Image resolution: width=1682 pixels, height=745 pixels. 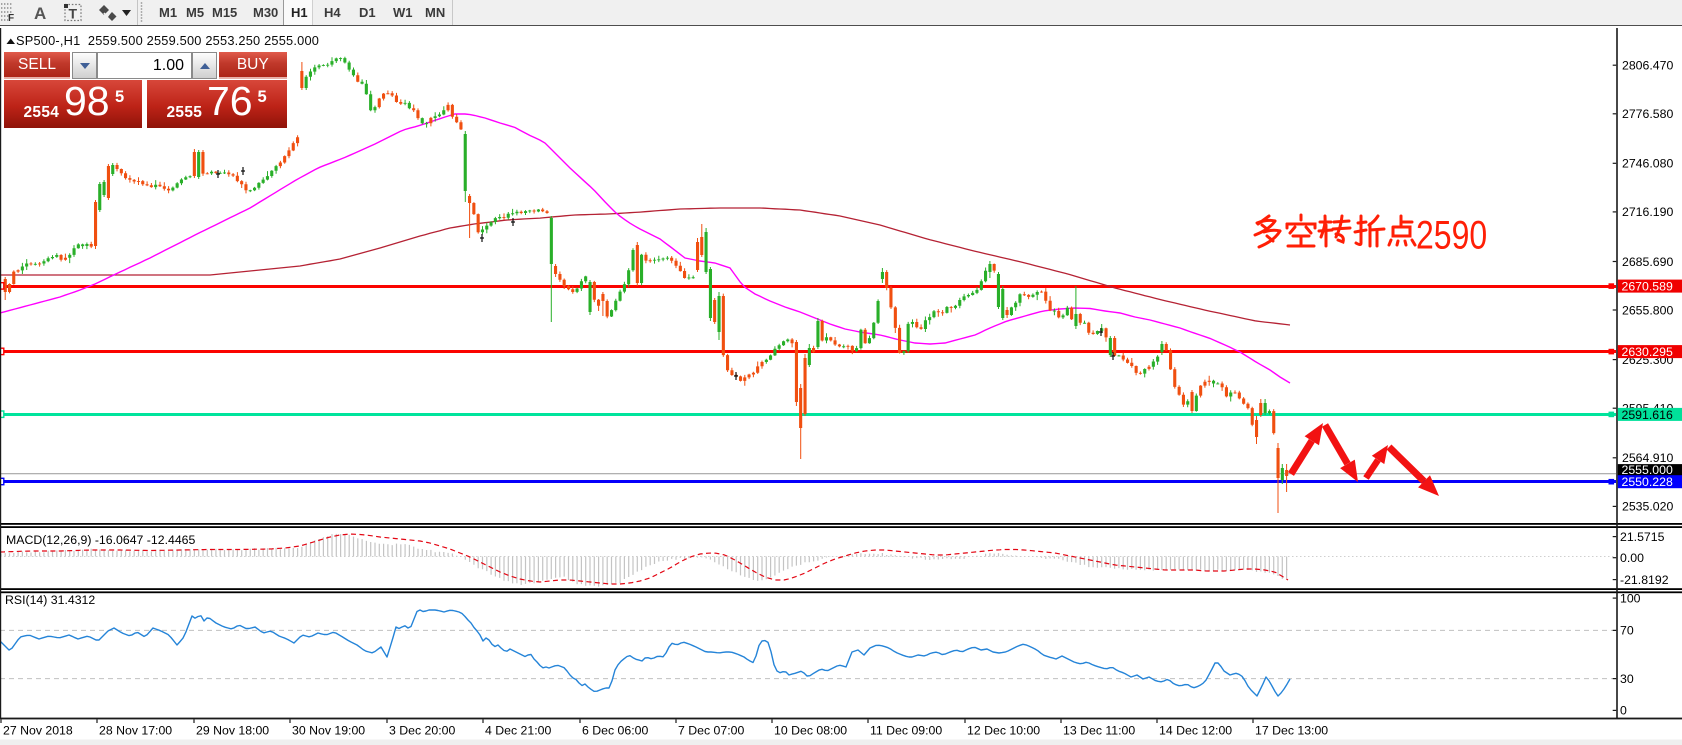 I want to click on svg-text: 13 Dec 11:00, so click(x=1099, y=731).